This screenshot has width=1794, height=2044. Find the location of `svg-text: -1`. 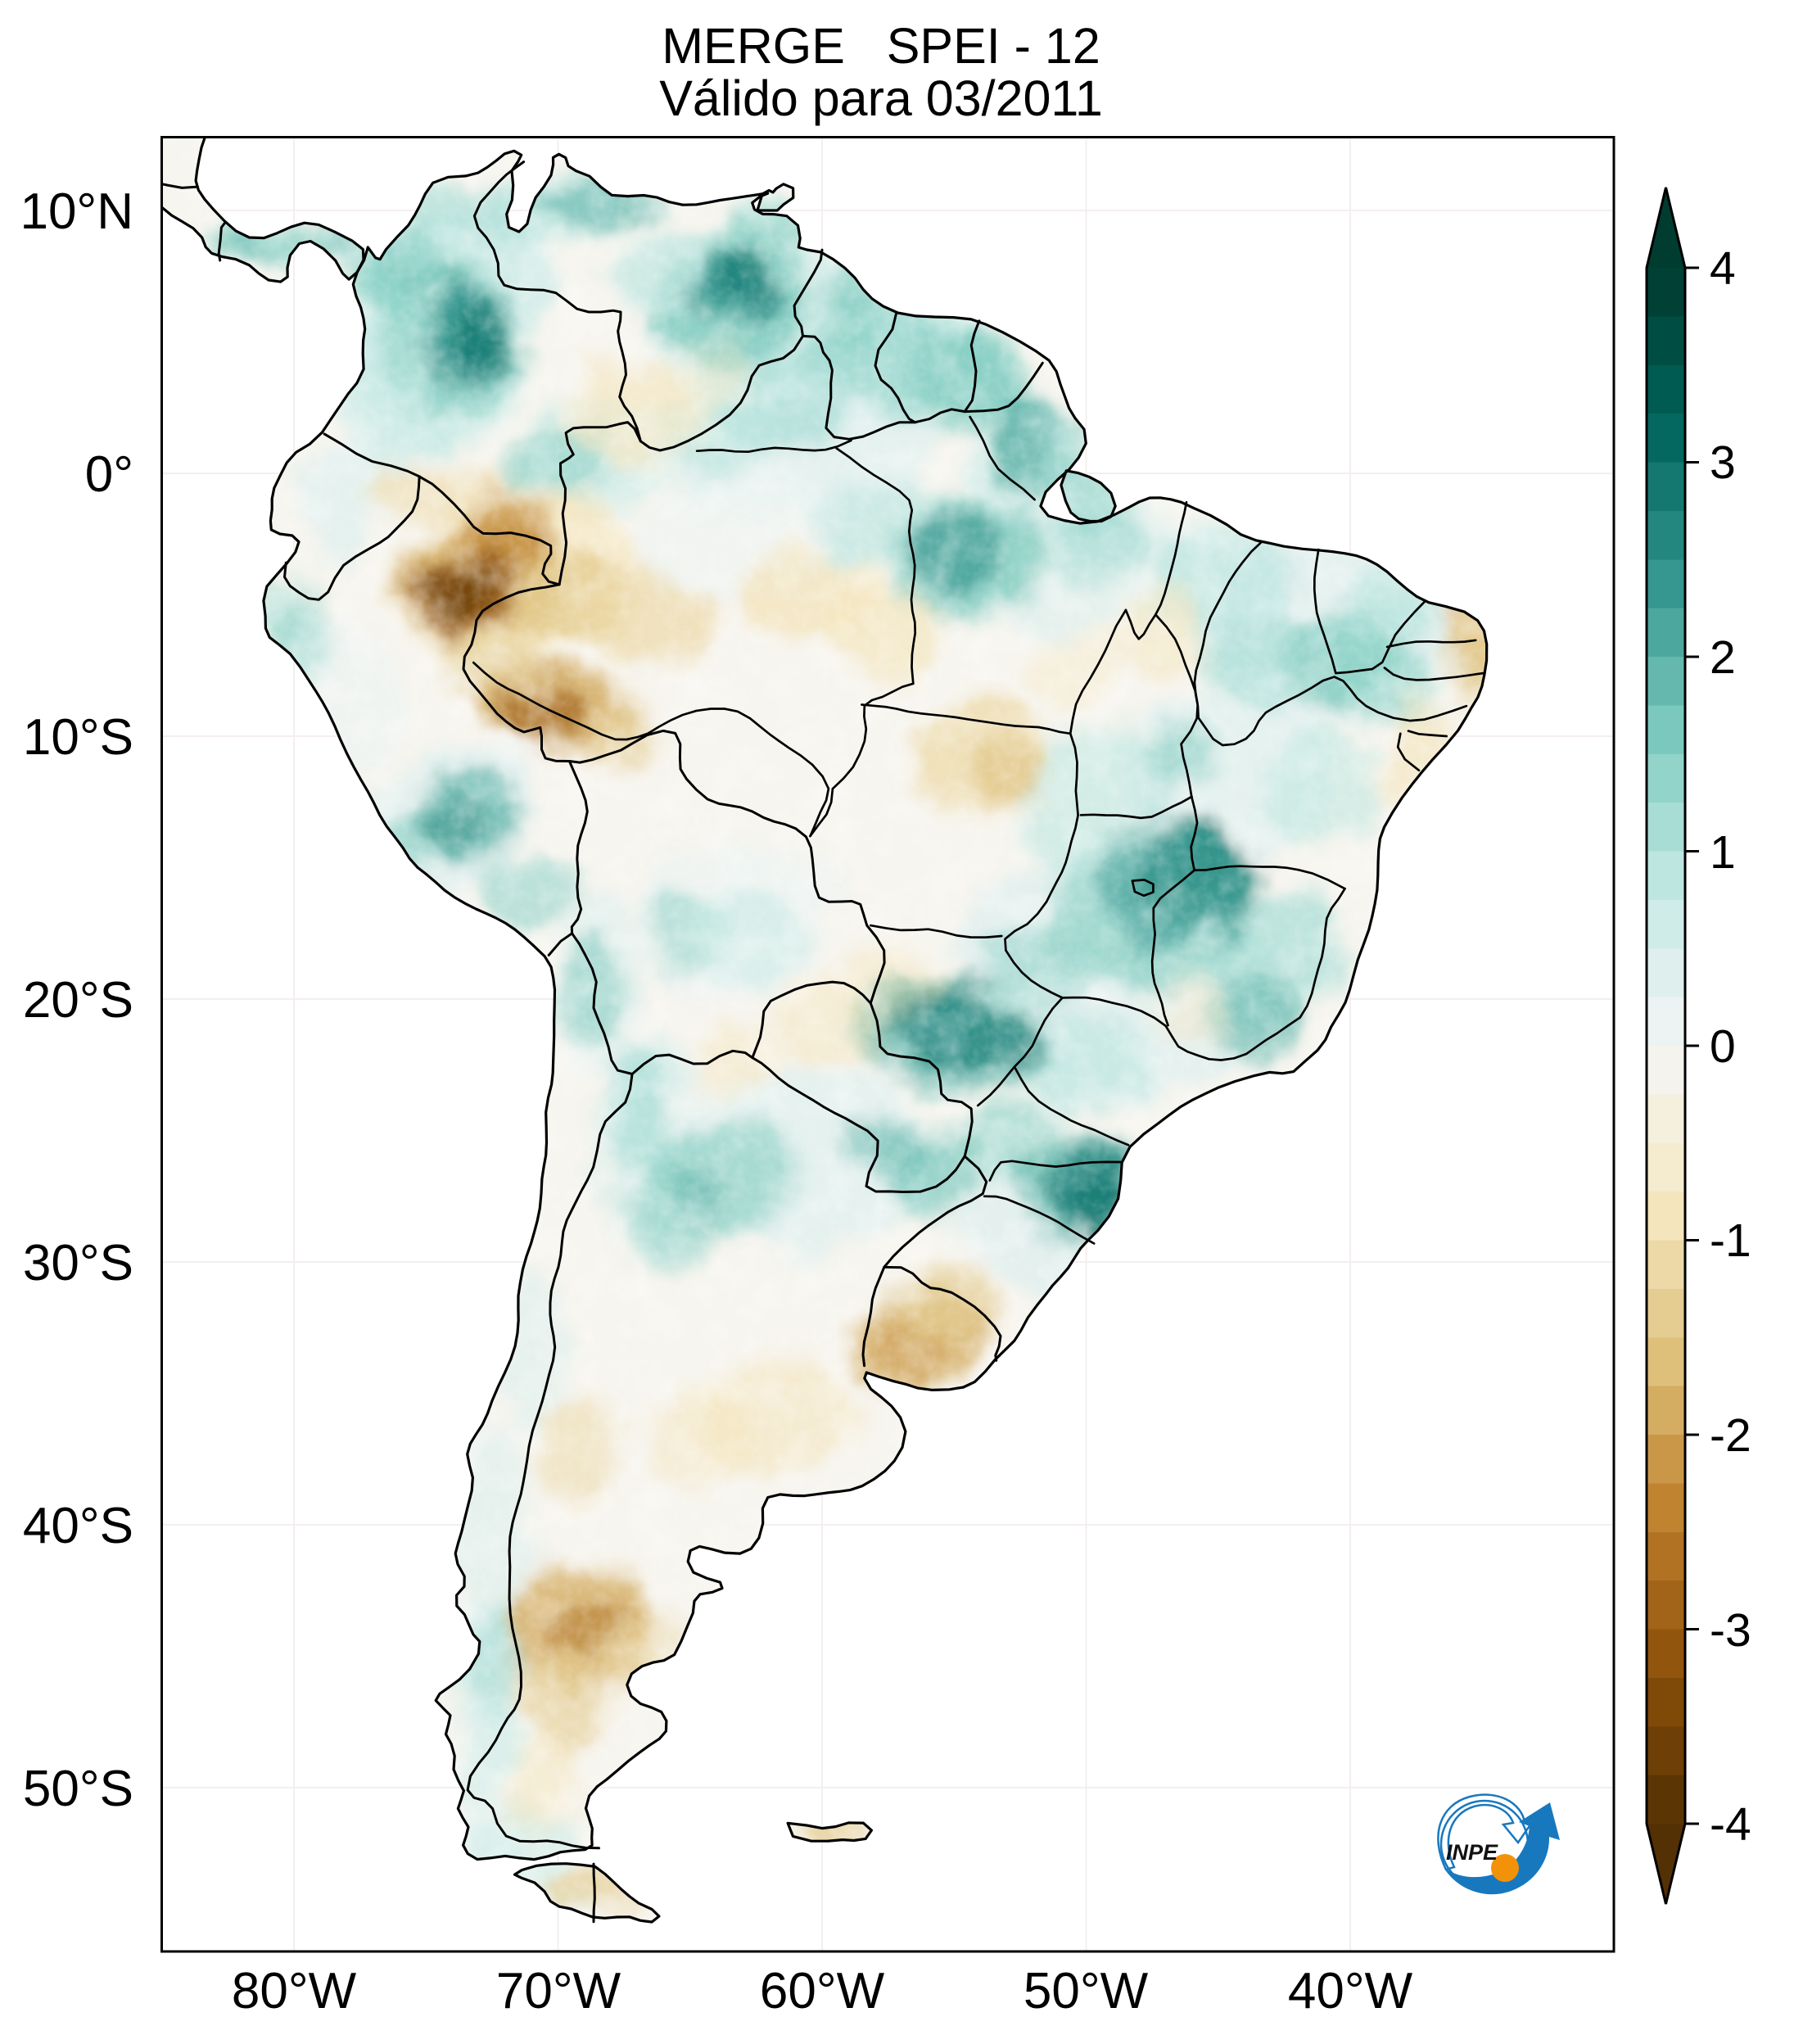

svg-text: -1 is located at coordinates (1730, 1240).